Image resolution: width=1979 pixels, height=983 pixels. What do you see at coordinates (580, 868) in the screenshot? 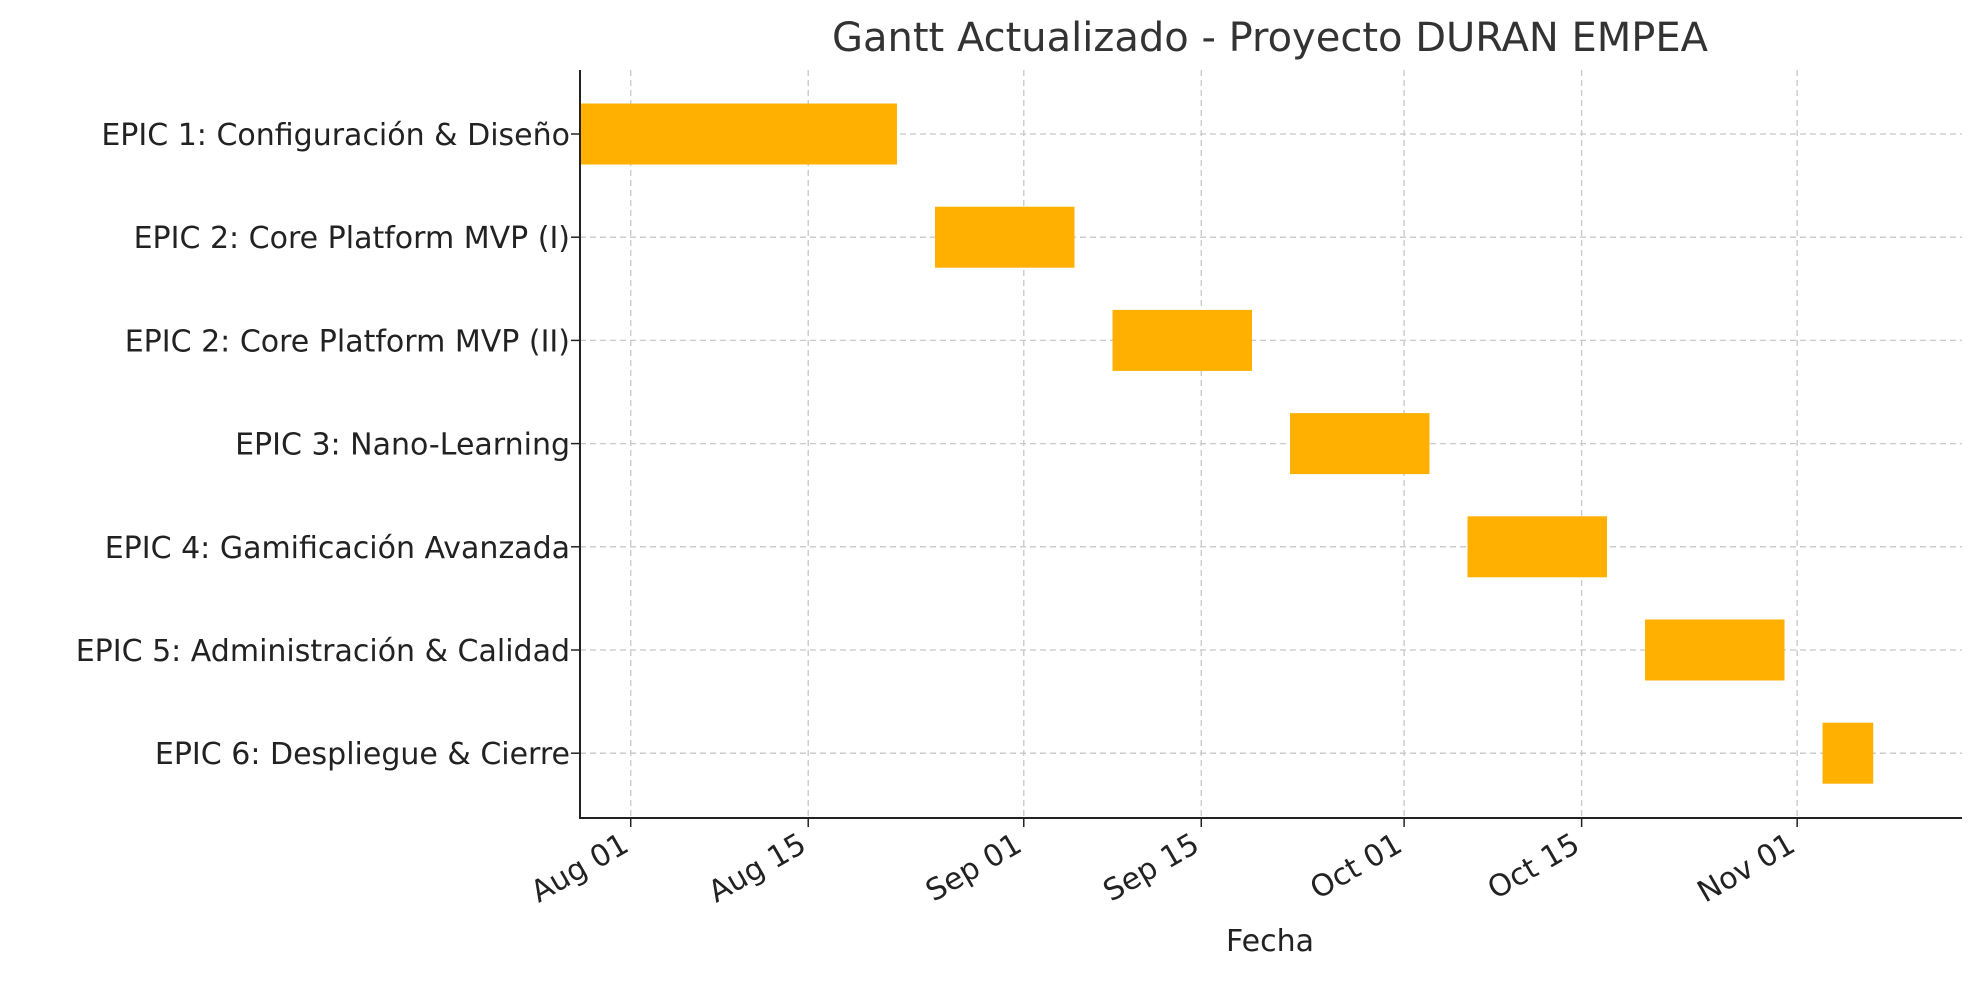
I see `x-tick-label: Aug 01` at bounding box center [580, 868].